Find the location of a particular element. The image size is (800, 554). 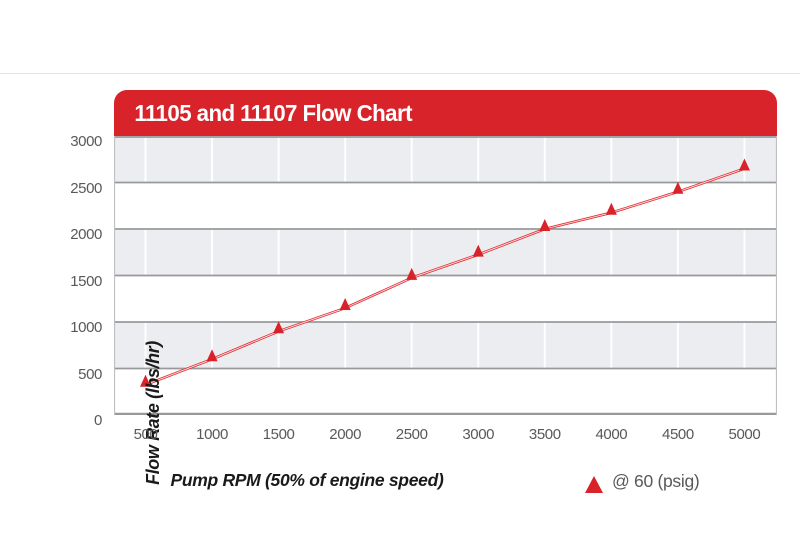

x-tick-label: 2000 is located at coordinates (345, 434).